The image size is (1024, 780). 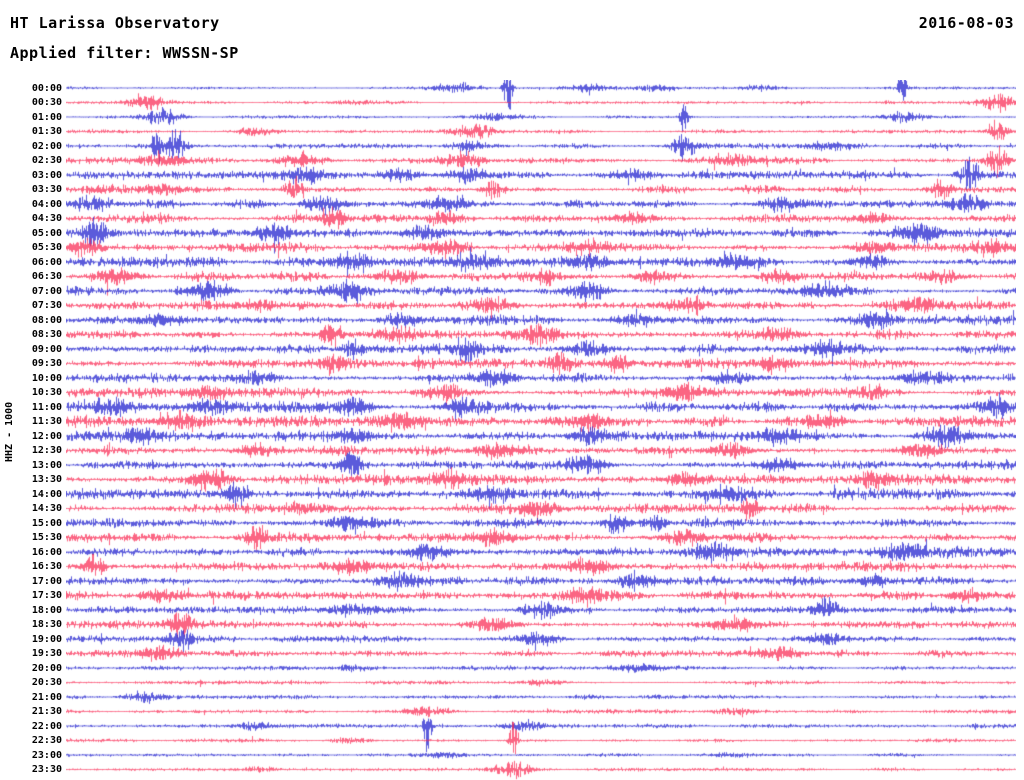 I want to click on time-label: 06:30, so click(x=46, y=276).